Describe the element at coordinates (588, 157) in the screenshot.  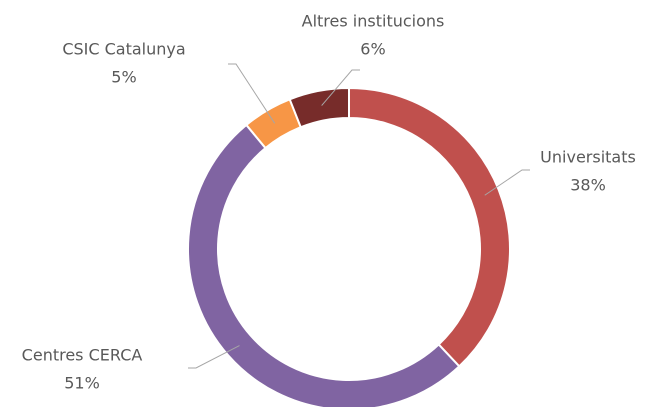
I see `slice-label: Universitats` at that location.